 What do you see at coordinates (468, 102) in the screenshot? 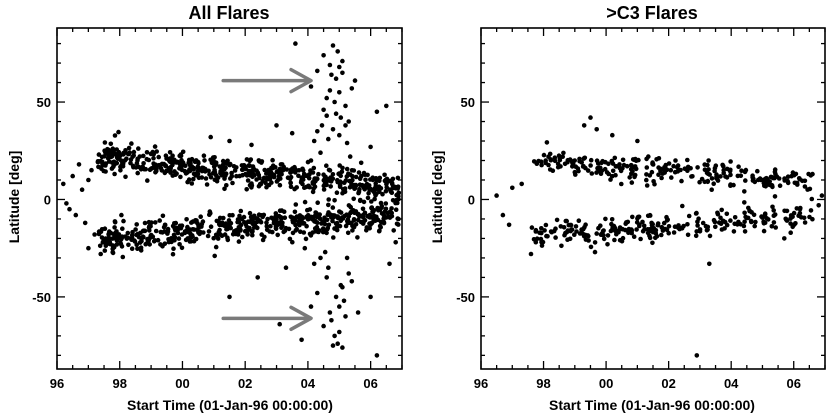
I see `y-tick-label: 50` at bounding box center [468, 102].